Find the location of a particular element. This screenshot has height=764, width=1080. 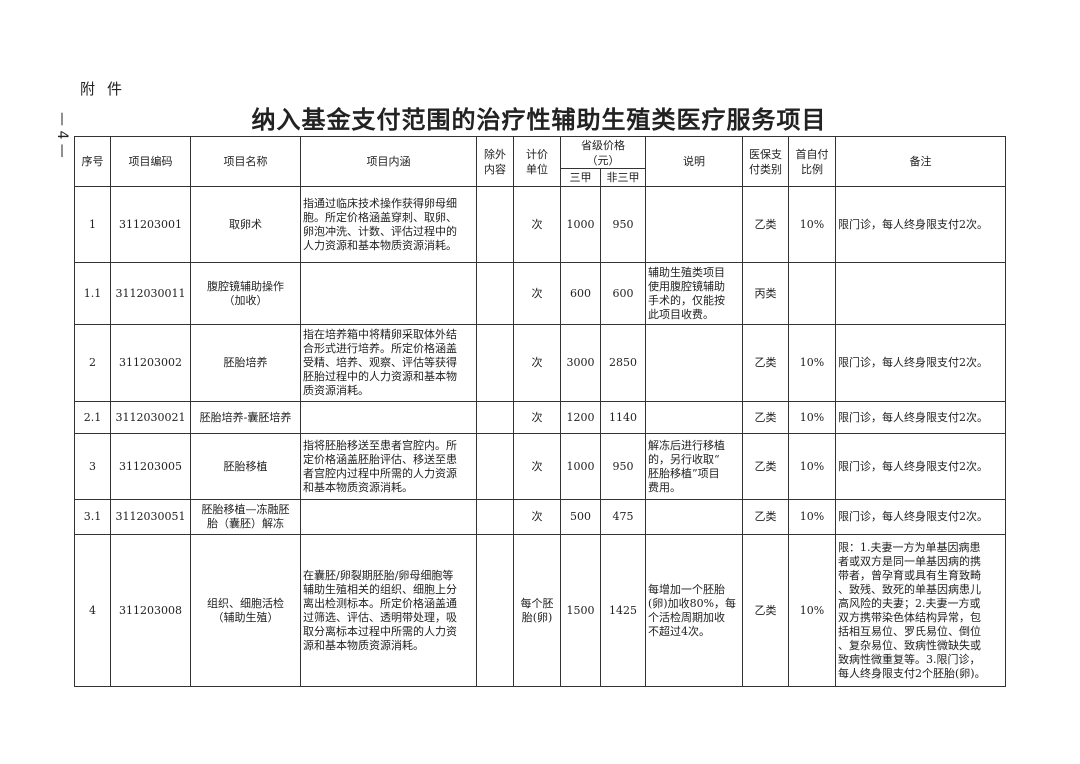

cell-code: 311203008 is located at coordinates (150, 610).